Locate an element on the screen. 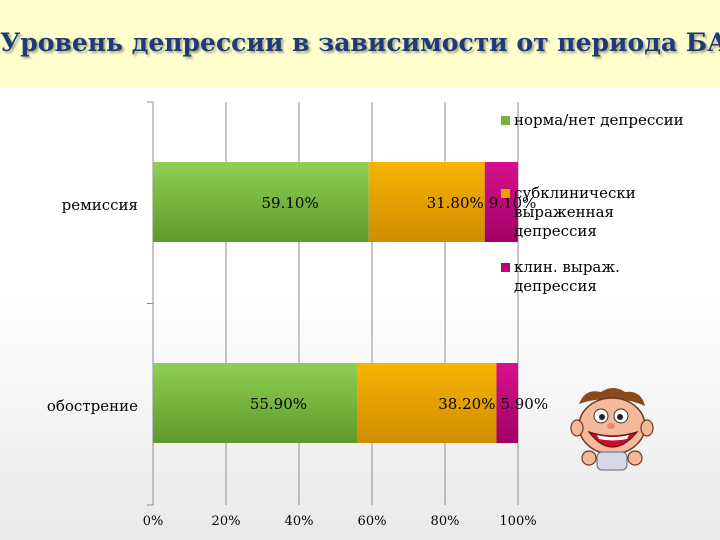  x-tick-label: 20% is located at coordinates (226, 521).